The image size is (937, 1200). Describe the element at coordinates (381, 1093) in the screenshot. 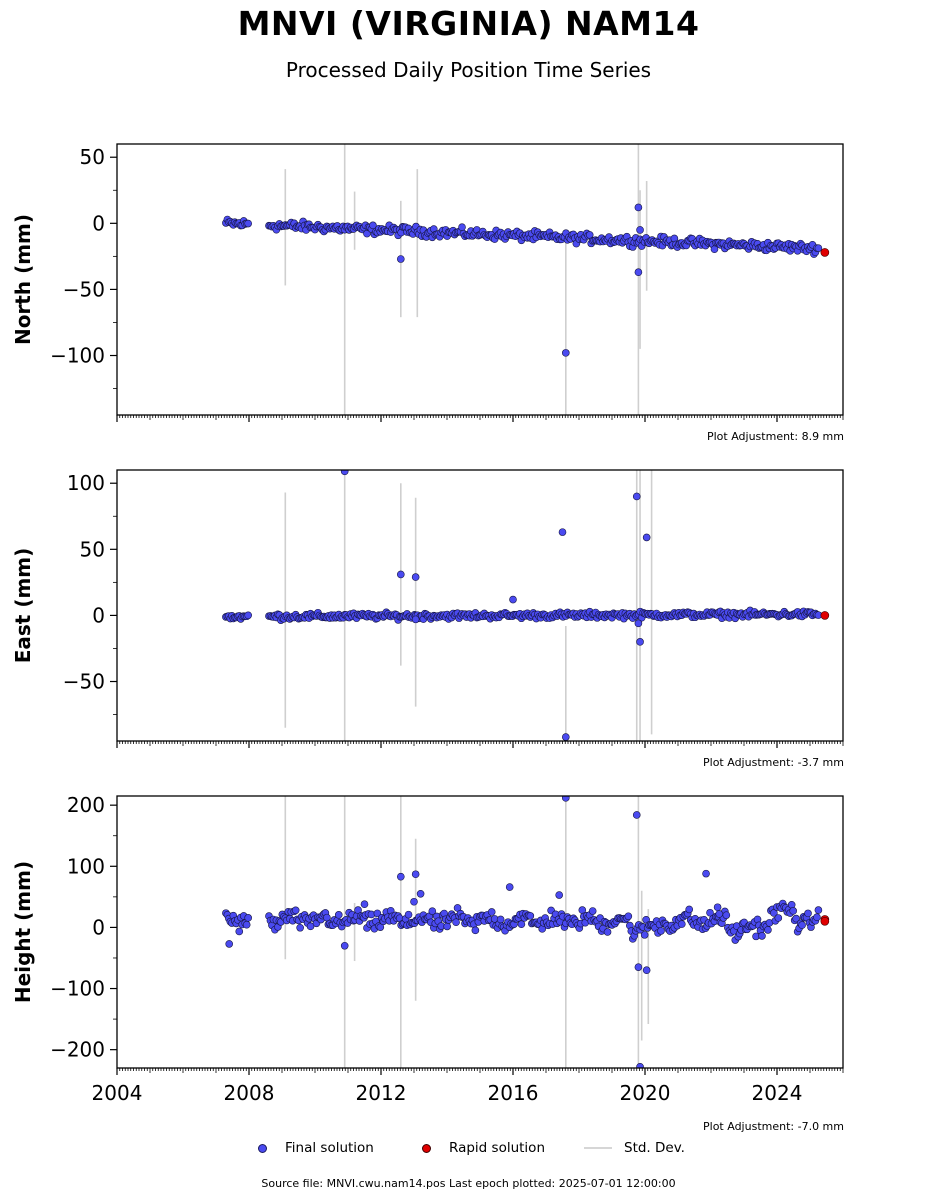

I see `x-tick-label: 2012` at that location.